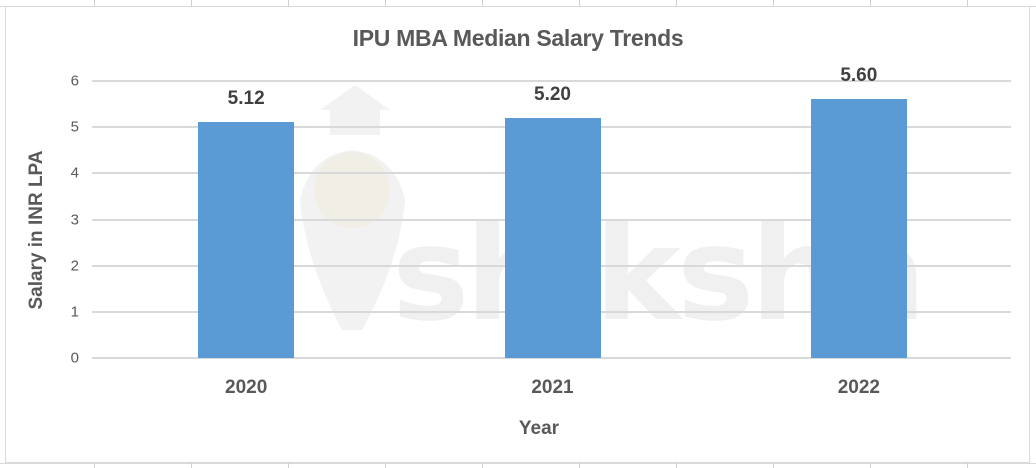 This screenshot has height=468, width=1036. Describe the element at coordinates (518, 38) in the screenshot. I see `chart-title: IPU MBA Median Salary Trends` at that location.